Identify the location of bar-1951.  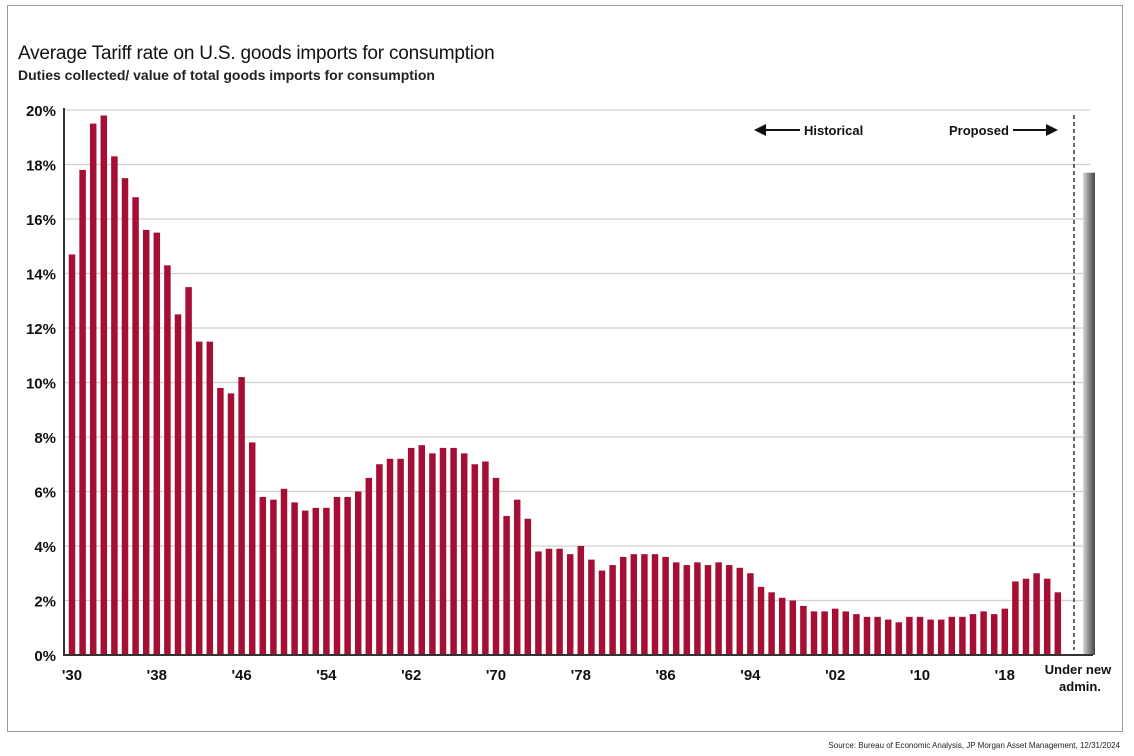
(294, 578).